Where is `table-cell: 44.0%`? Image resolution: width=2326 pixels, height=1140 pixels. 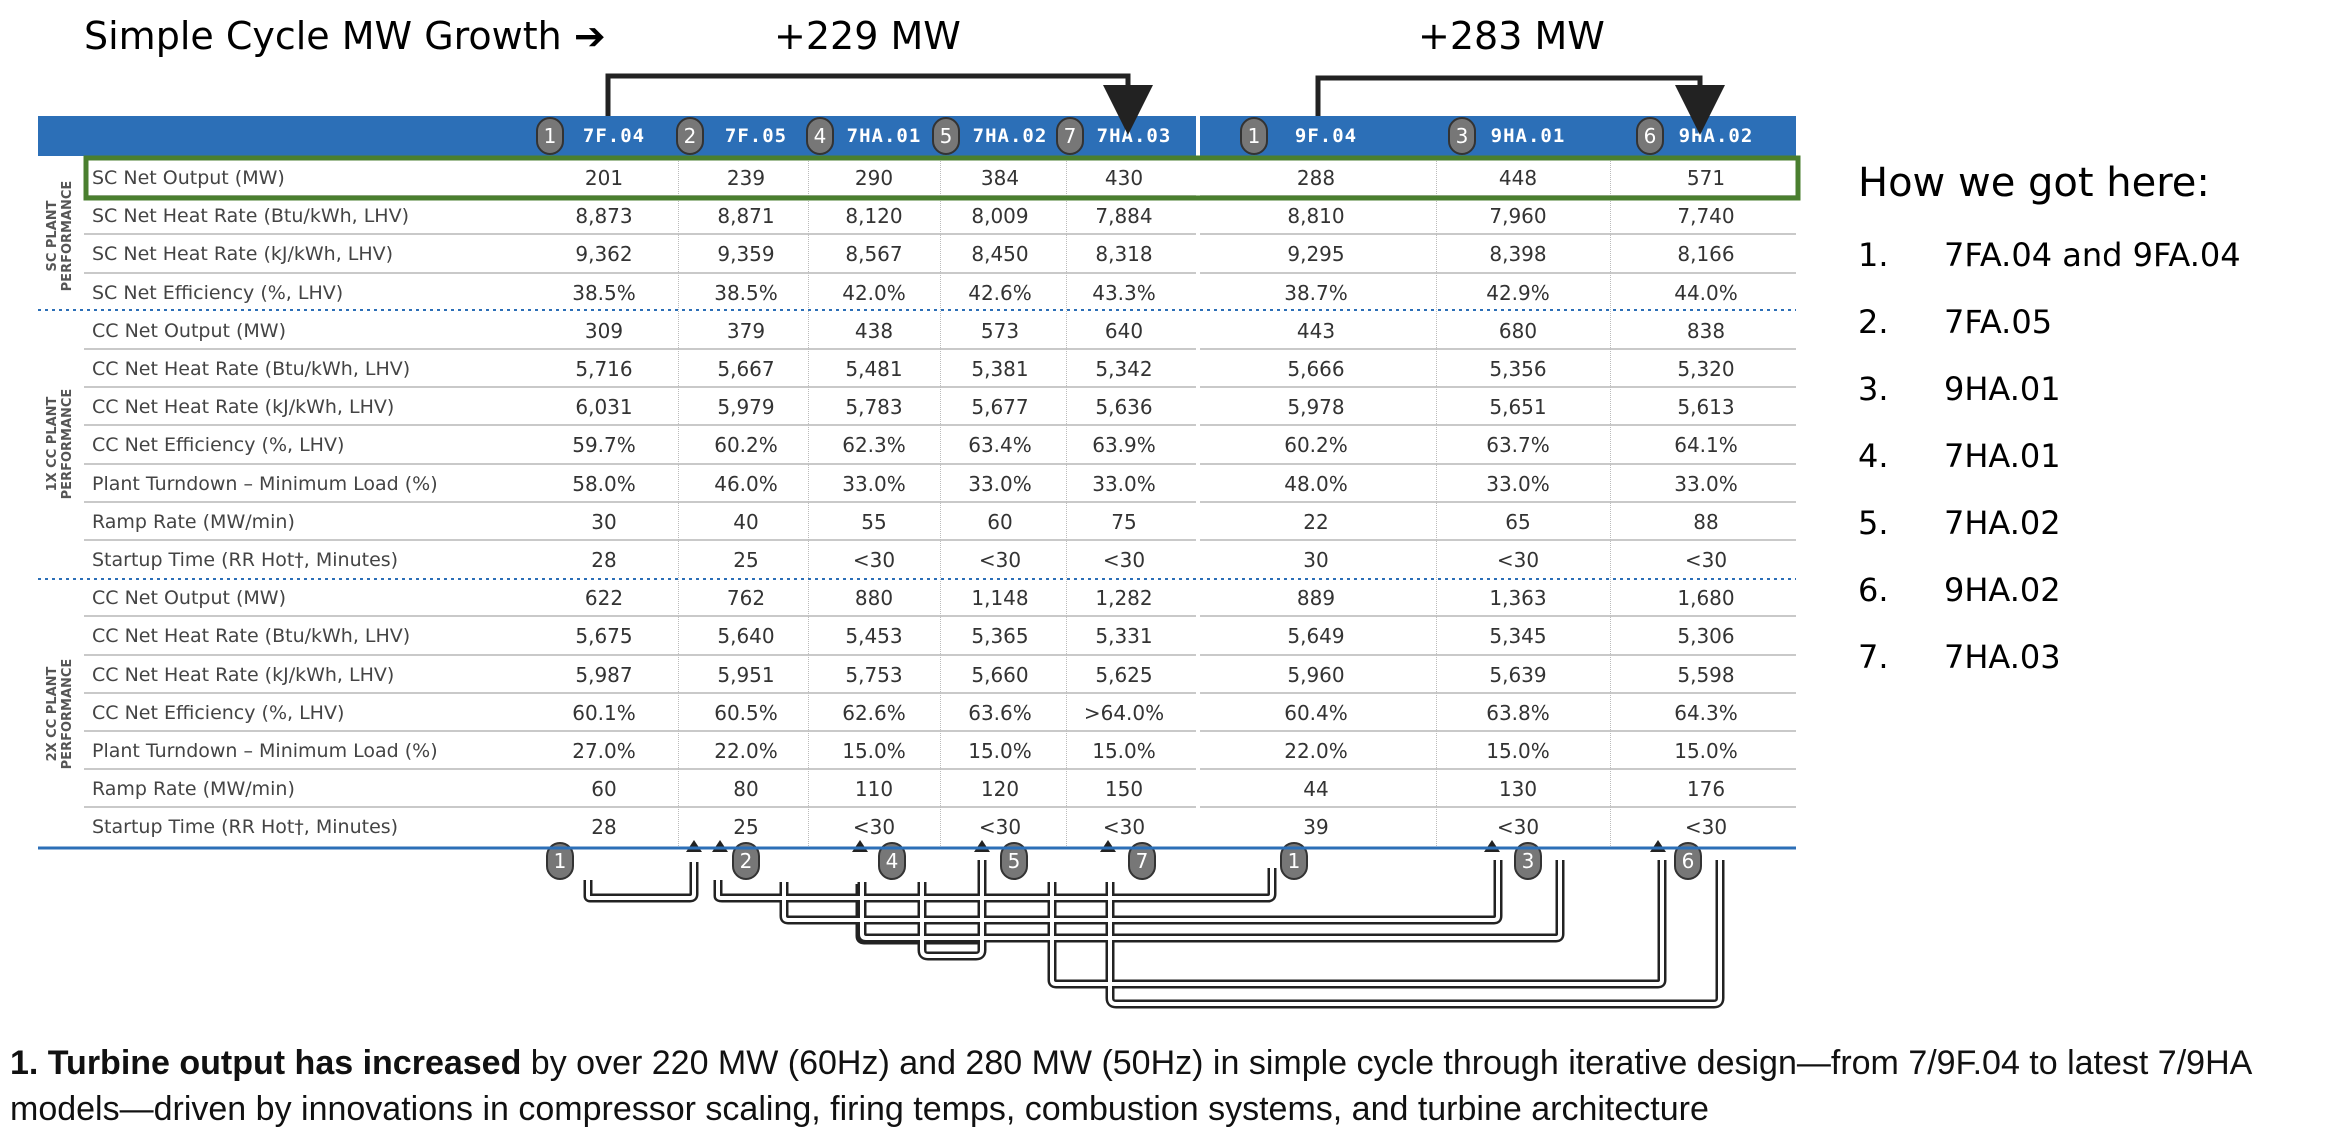 table-cell: 44.0% is located at coordinates (1706, 292).